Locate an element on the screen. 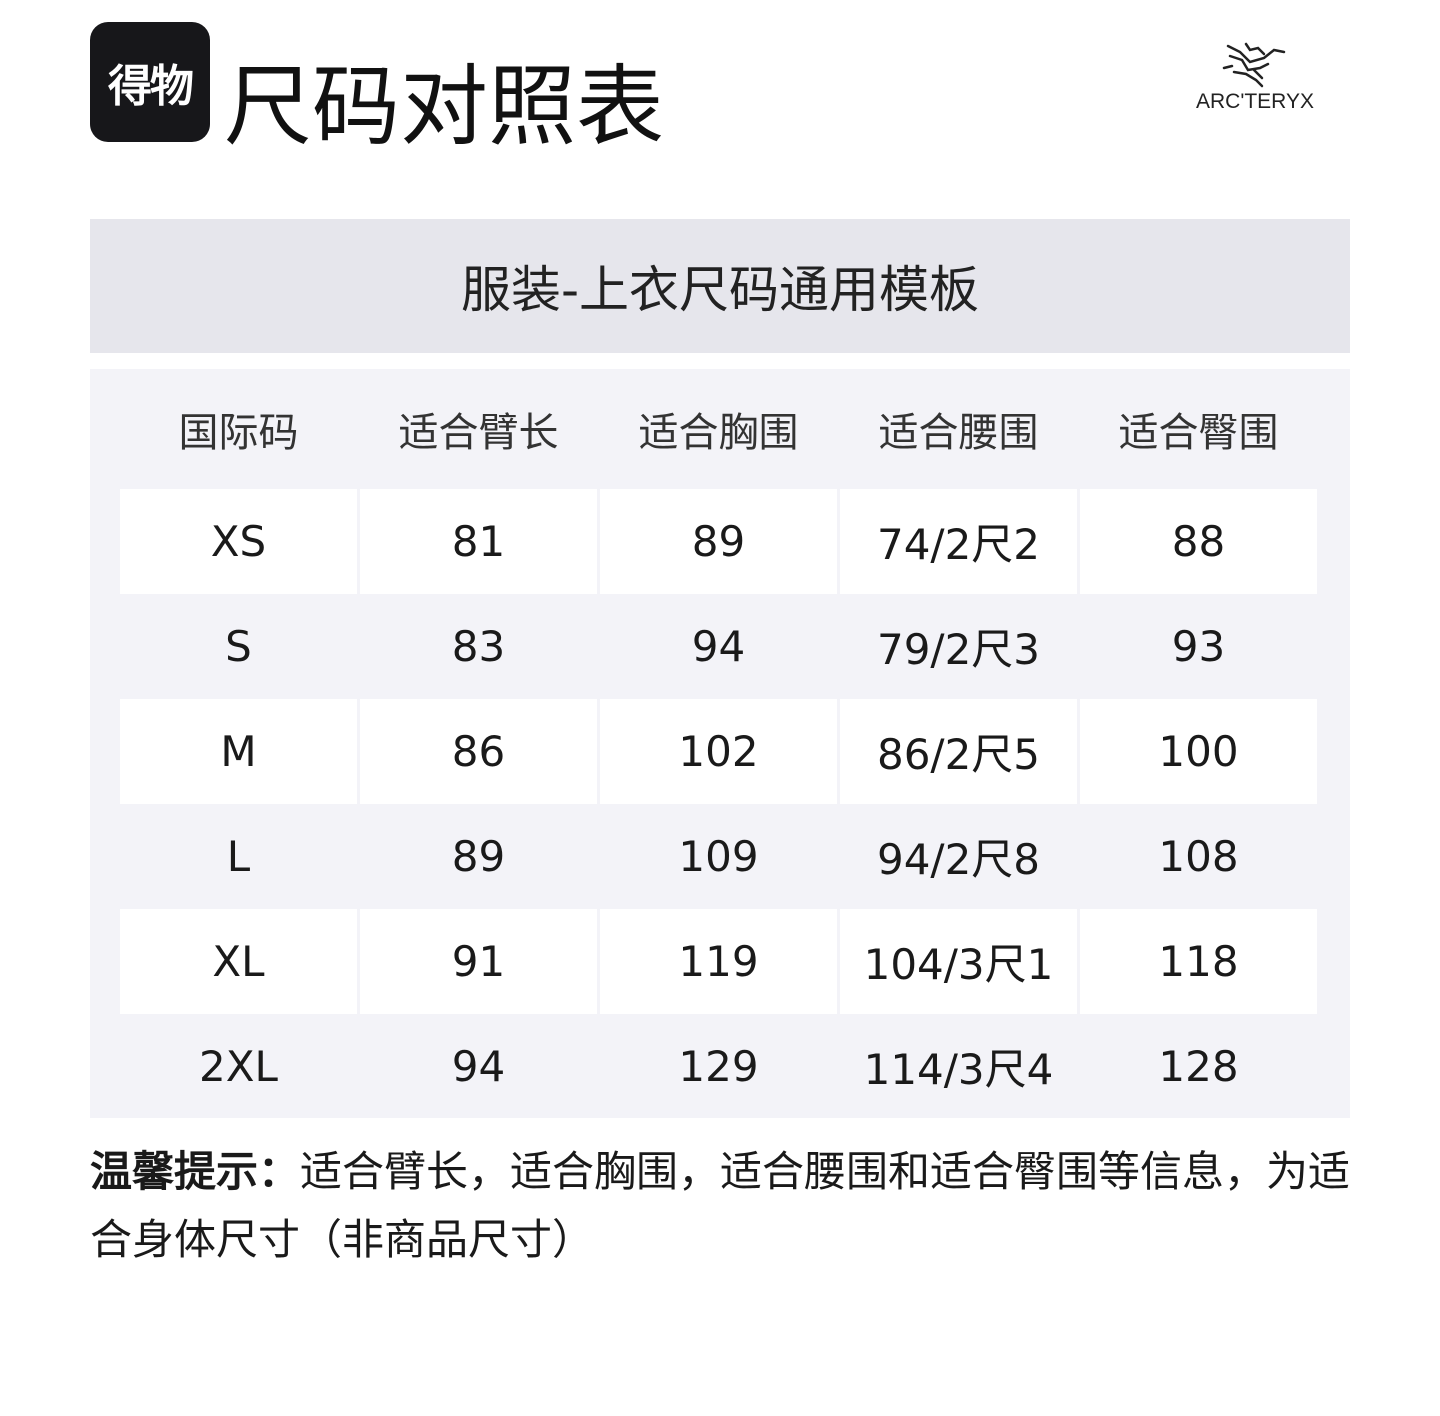 This screenshot has height=1416, width=1440. table-cell: 91 is located at coordinates (478, 961).